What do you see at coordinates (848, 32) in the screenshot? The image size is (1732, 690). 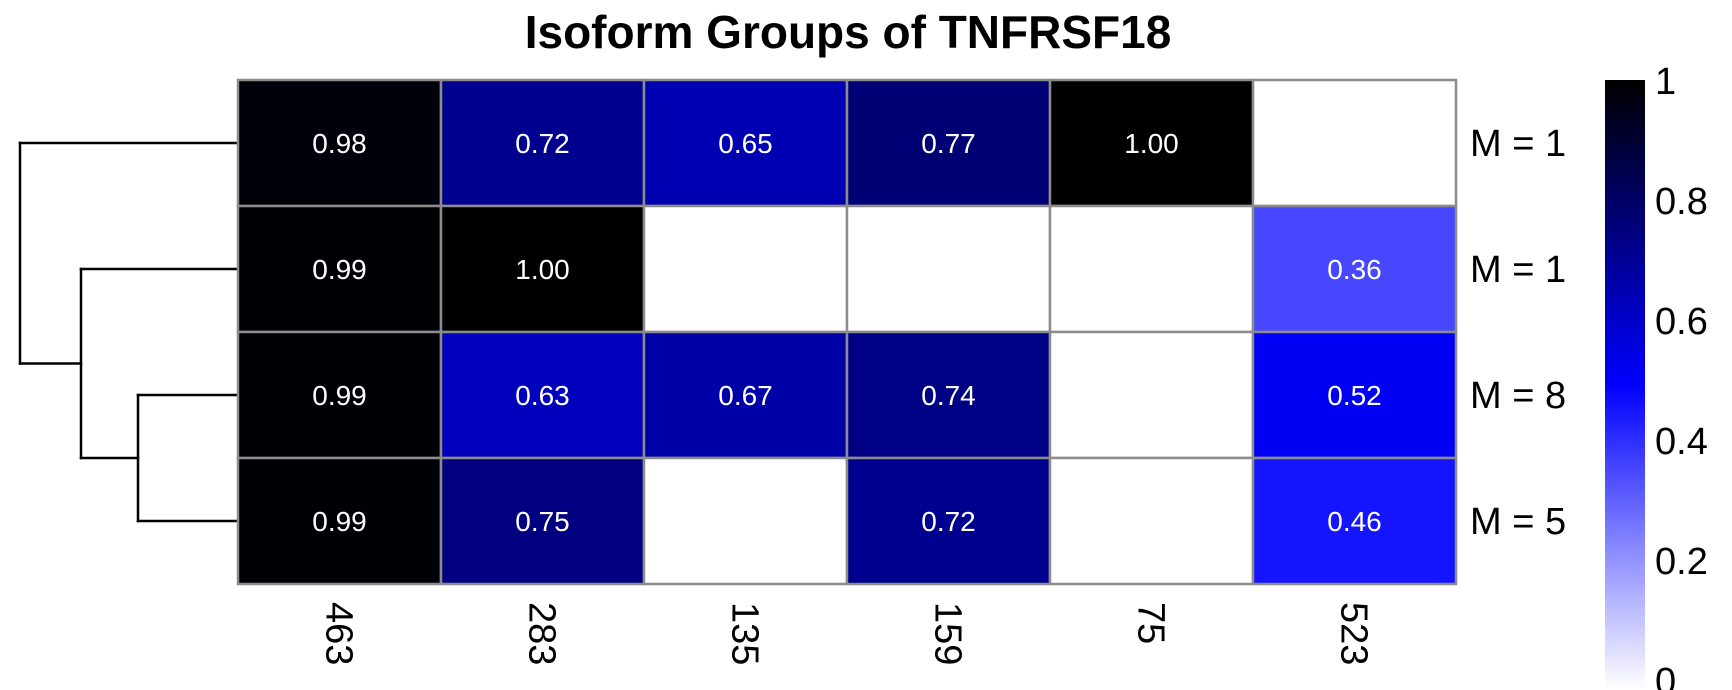 I see `chart-title: Isoform Groups of TNFRSF18` at bounding box center [848, 32].